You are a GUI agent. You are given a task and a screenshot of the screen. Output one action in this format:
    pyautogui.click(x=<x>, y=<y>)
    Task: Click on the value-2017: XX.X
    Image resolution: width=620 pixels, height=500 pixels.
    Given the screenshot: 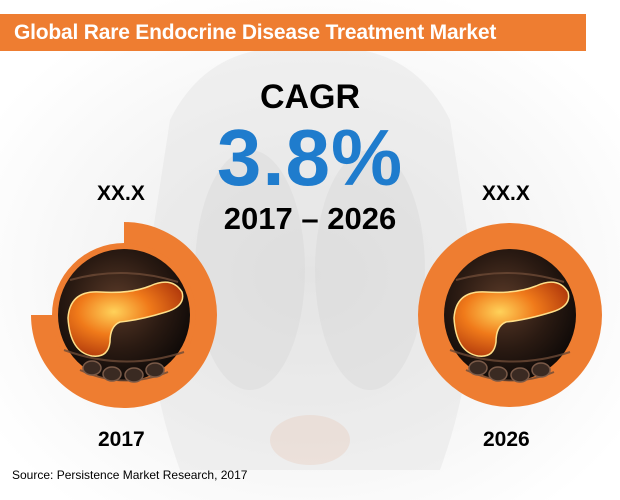 What is the action you would take?
    pyautogui.click(x=121, y=193)
    